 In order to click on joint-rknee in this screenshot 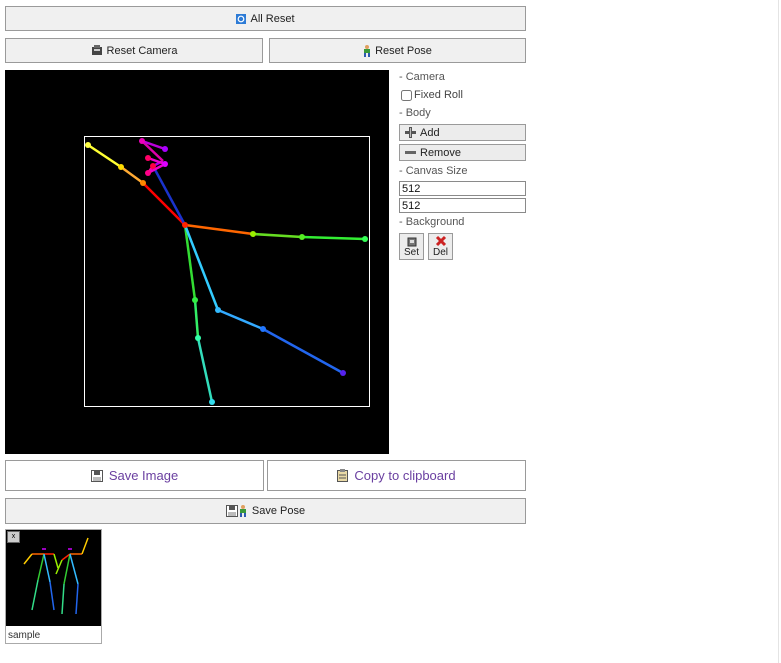, I will do `click(198, 338)`.